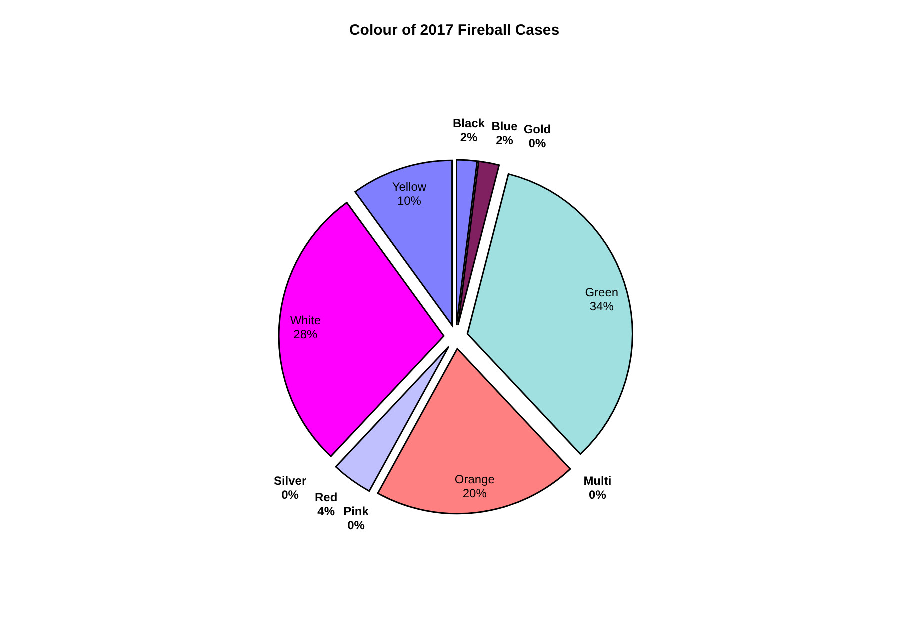  I want to click on slice-label: White, so click(306, 321).